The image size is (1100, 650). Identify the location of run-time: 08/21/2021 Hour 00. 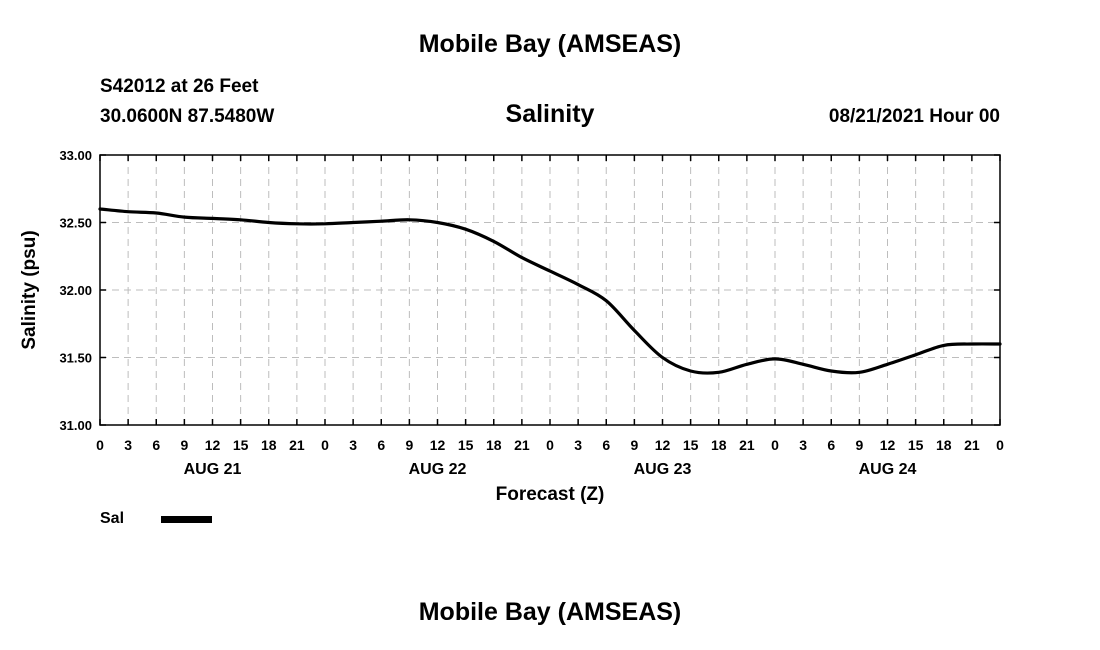
(914, 116).